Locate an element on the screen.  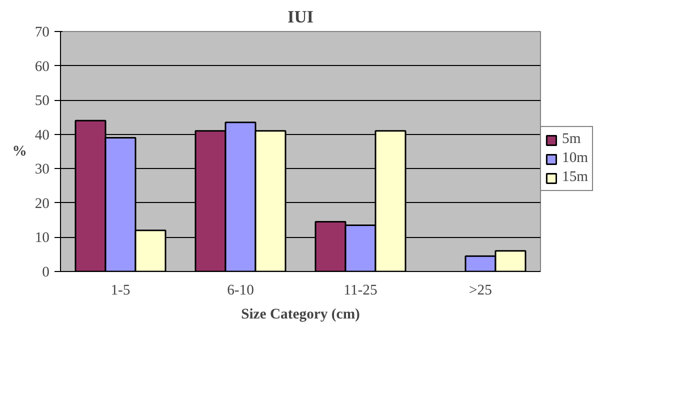
y-tick-label: 70 is located at coordinates (42, 32).